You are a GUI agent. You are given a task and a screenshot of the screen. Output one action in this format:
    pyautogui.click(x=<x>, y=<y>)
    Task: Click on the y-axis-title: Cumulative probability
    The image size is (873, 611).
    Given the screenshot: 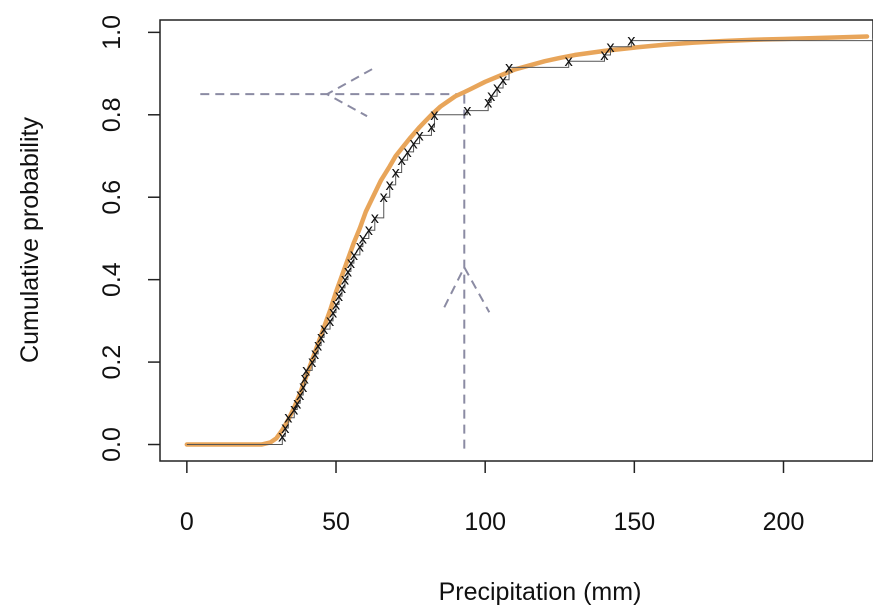 What is the action you would take?
    pyautogui.click(x=30, y=240)
    